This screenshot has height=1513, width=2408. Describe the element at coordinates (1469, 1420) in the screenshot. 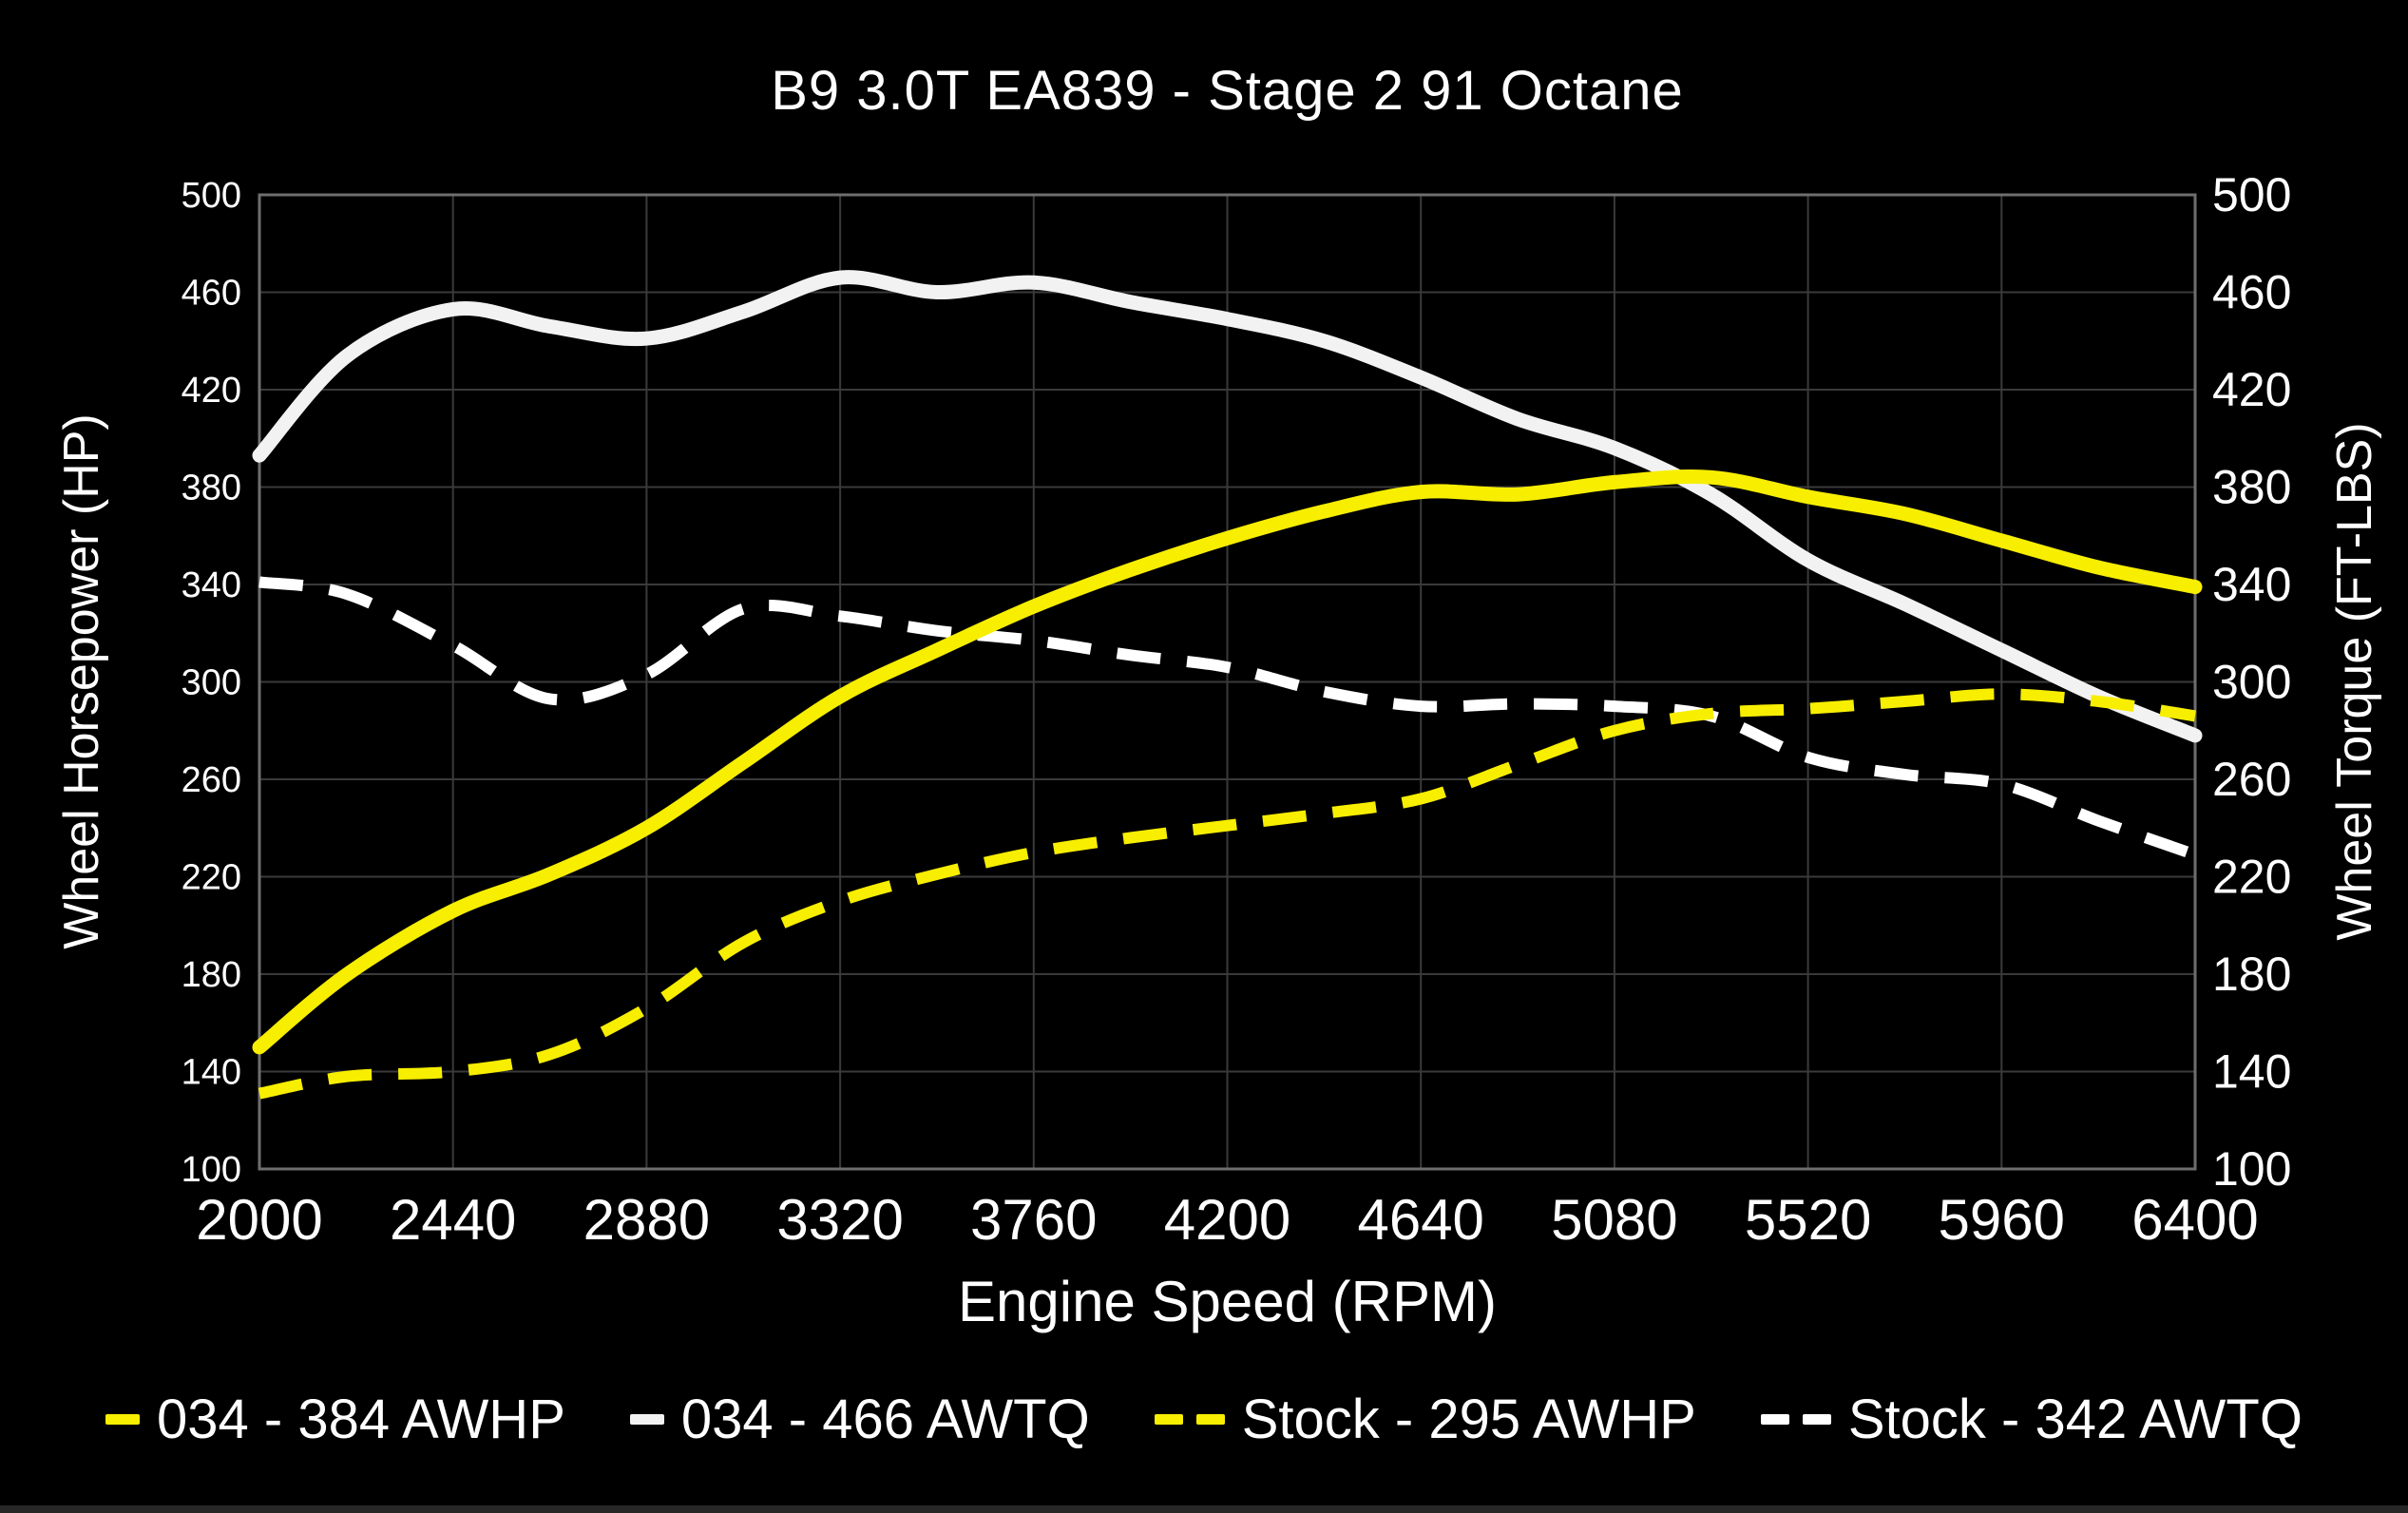

I see `legend-label: Stock - 295 AWHP` at that location.